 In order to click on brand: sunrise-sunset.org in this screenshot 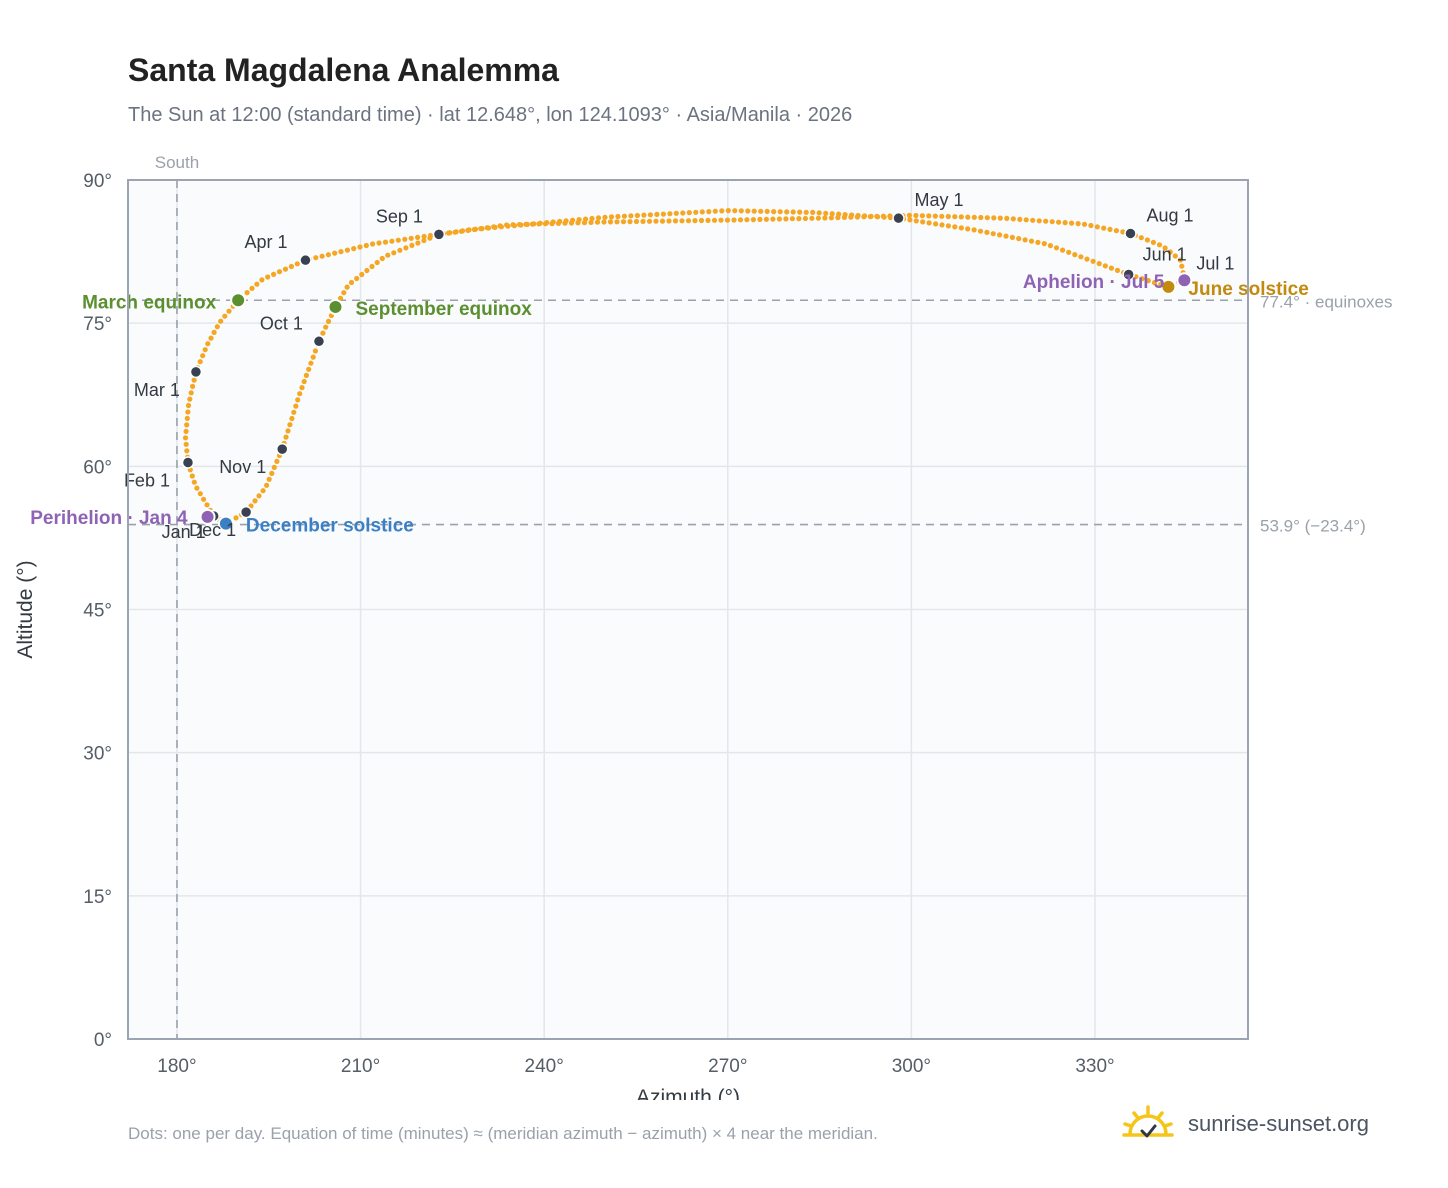, I will do `click(1245, 1124)`.